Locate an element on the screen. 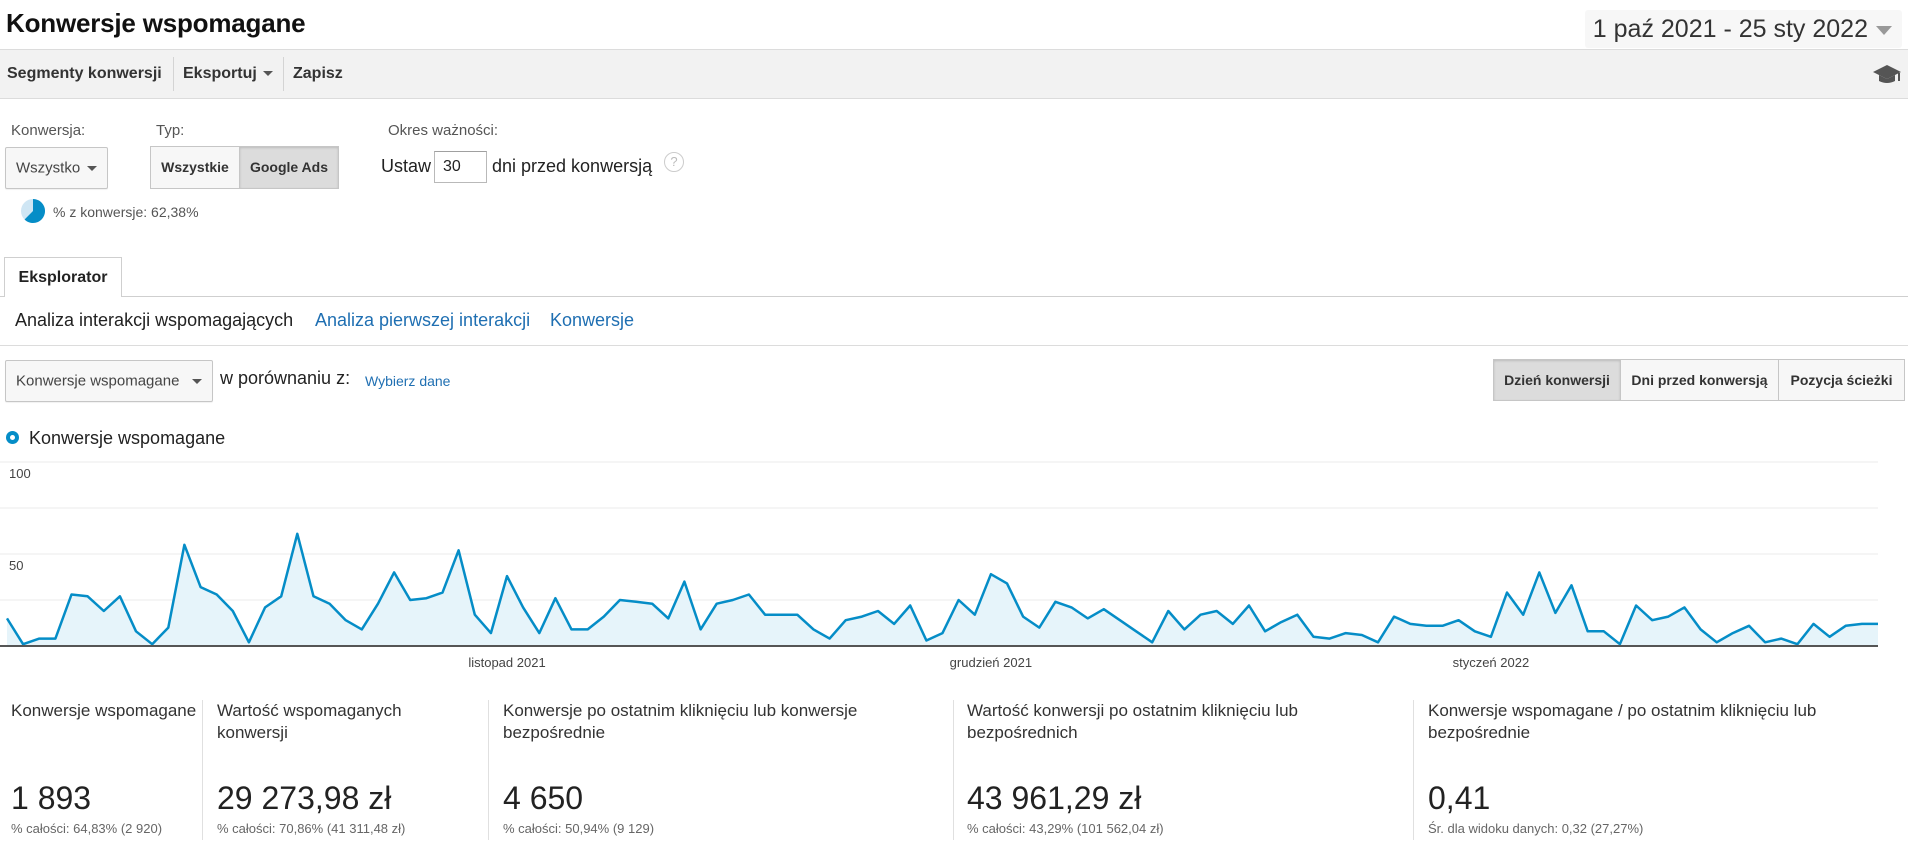 The width and height of the screenshot is (1908, 852). metric-note: % całości: 70,86% (41 311,48 zł) is located at coordinates (311, 828).